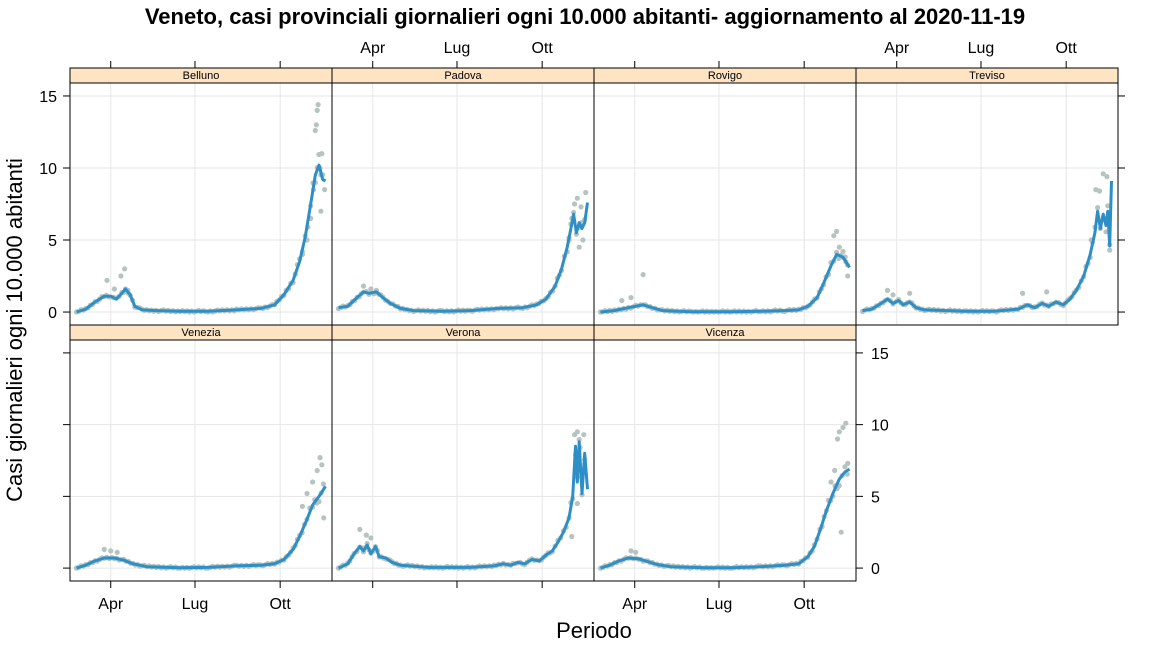 This screenshot has height=650, width=1170. I want to click on panel-strip, so click(987, 75).